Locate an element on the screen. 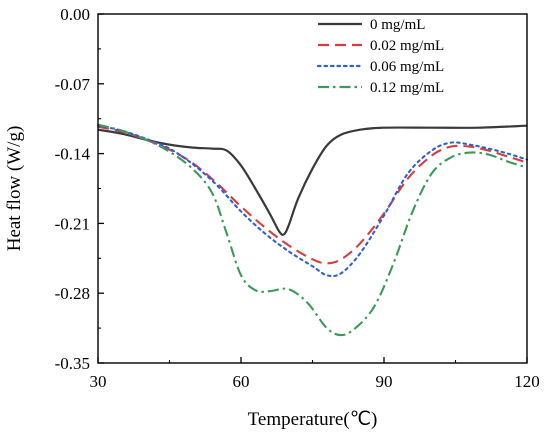 The width and height of the screenshot is (550, 436). y-tick-label: 0.00 is located at coordinates (75, 14).